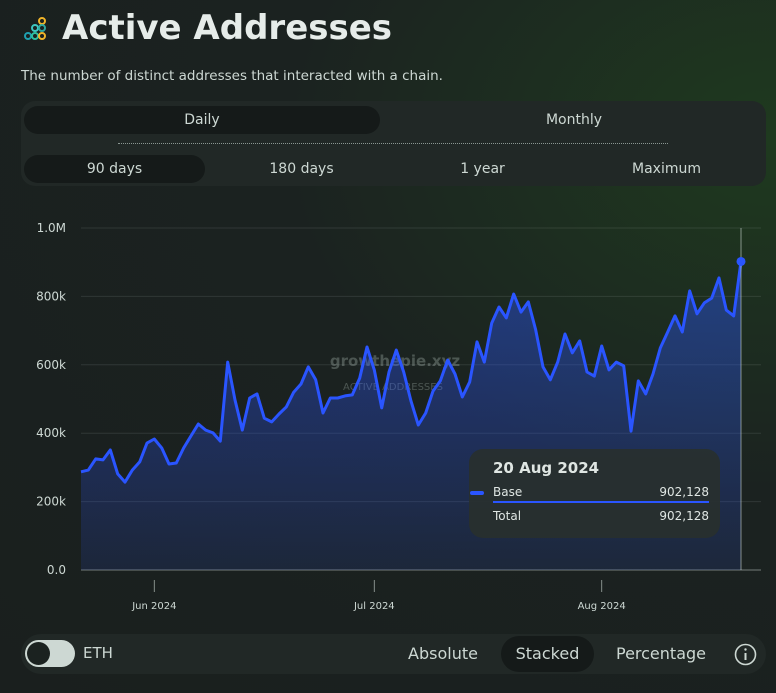 The image size is (776, 693). I want to click on y-tick-label: 800k, so click(51, 296).